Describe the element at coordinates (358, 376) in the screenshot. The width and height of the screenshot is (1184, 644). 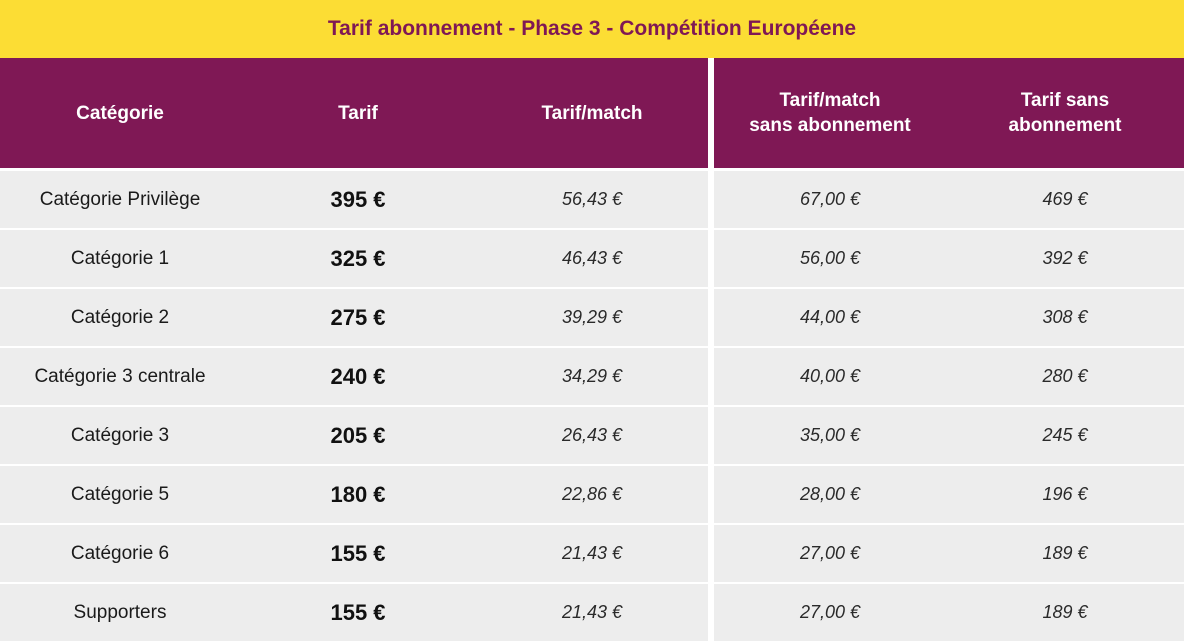
I see `cell-tarif: 240 €` at that location.